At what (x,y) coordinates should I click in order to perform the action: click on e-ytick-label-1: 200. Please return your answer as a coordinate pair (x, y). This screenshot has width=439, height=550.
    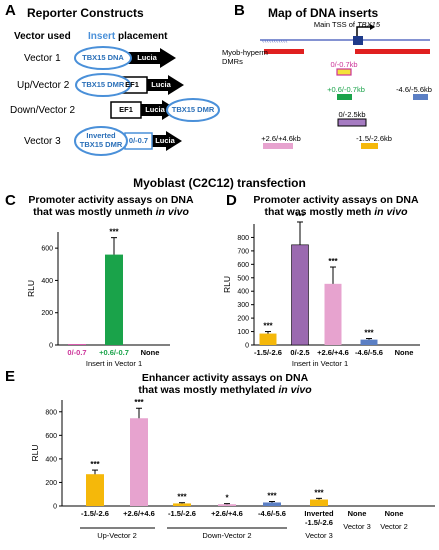
    Looking at the image, I should click on (51, 483).